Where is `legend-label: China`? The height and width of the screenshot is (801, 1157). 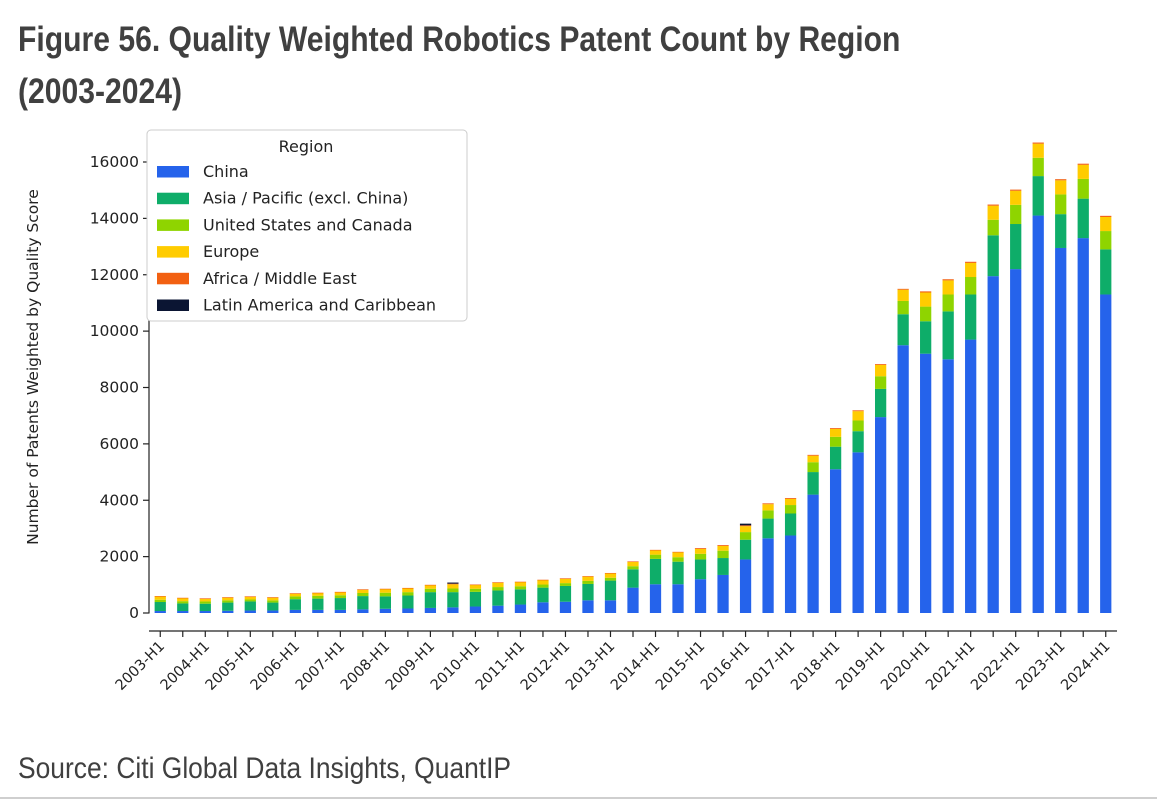 legend-label: China is located at coordinates (226, 171).